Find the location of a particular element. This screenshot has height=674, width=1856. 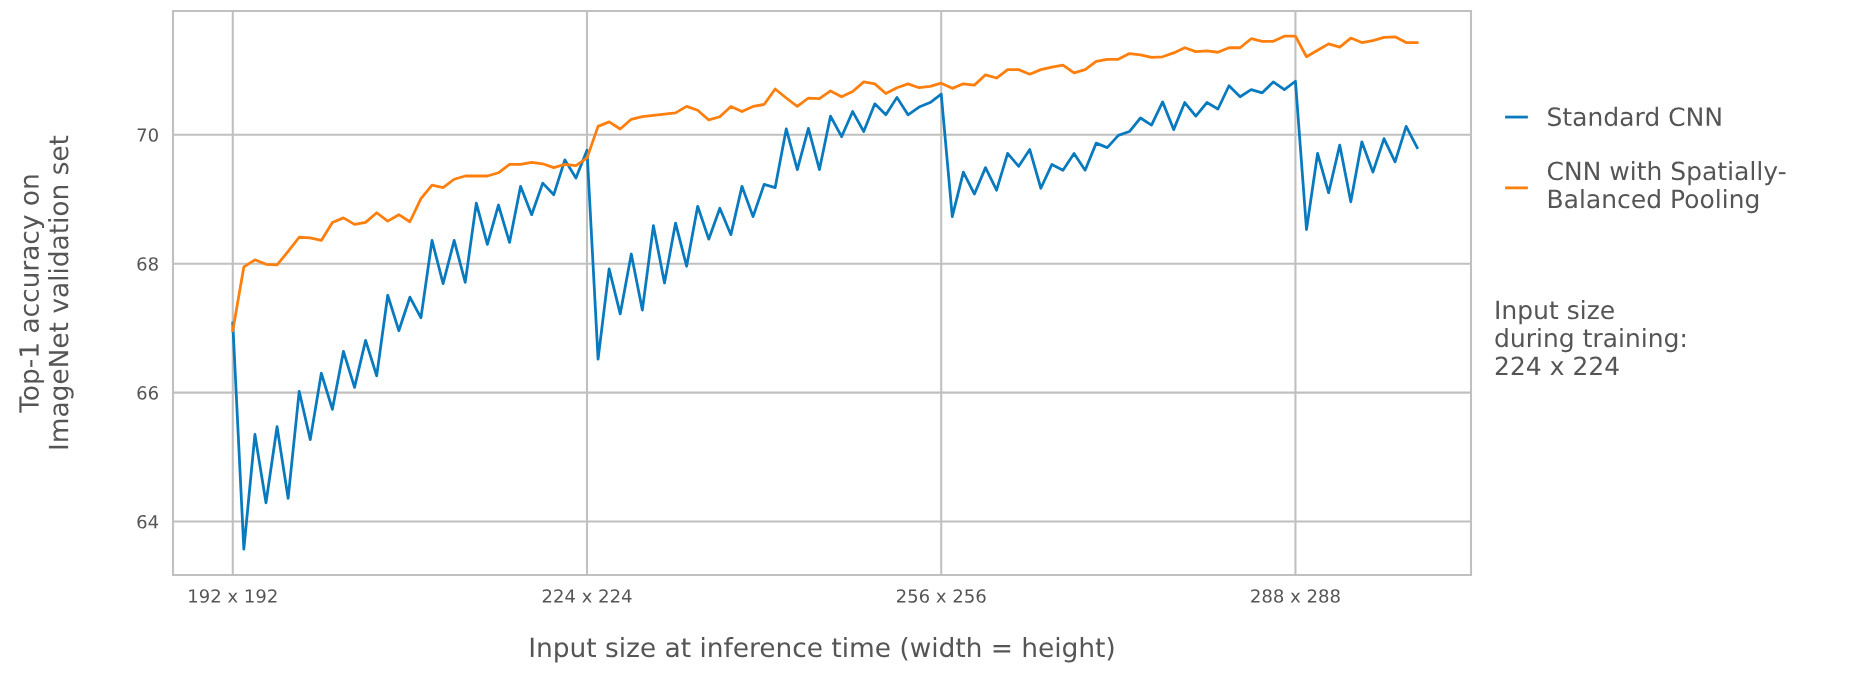

x-tick-label: 256 x 256 is located at coordinates (941, 596).